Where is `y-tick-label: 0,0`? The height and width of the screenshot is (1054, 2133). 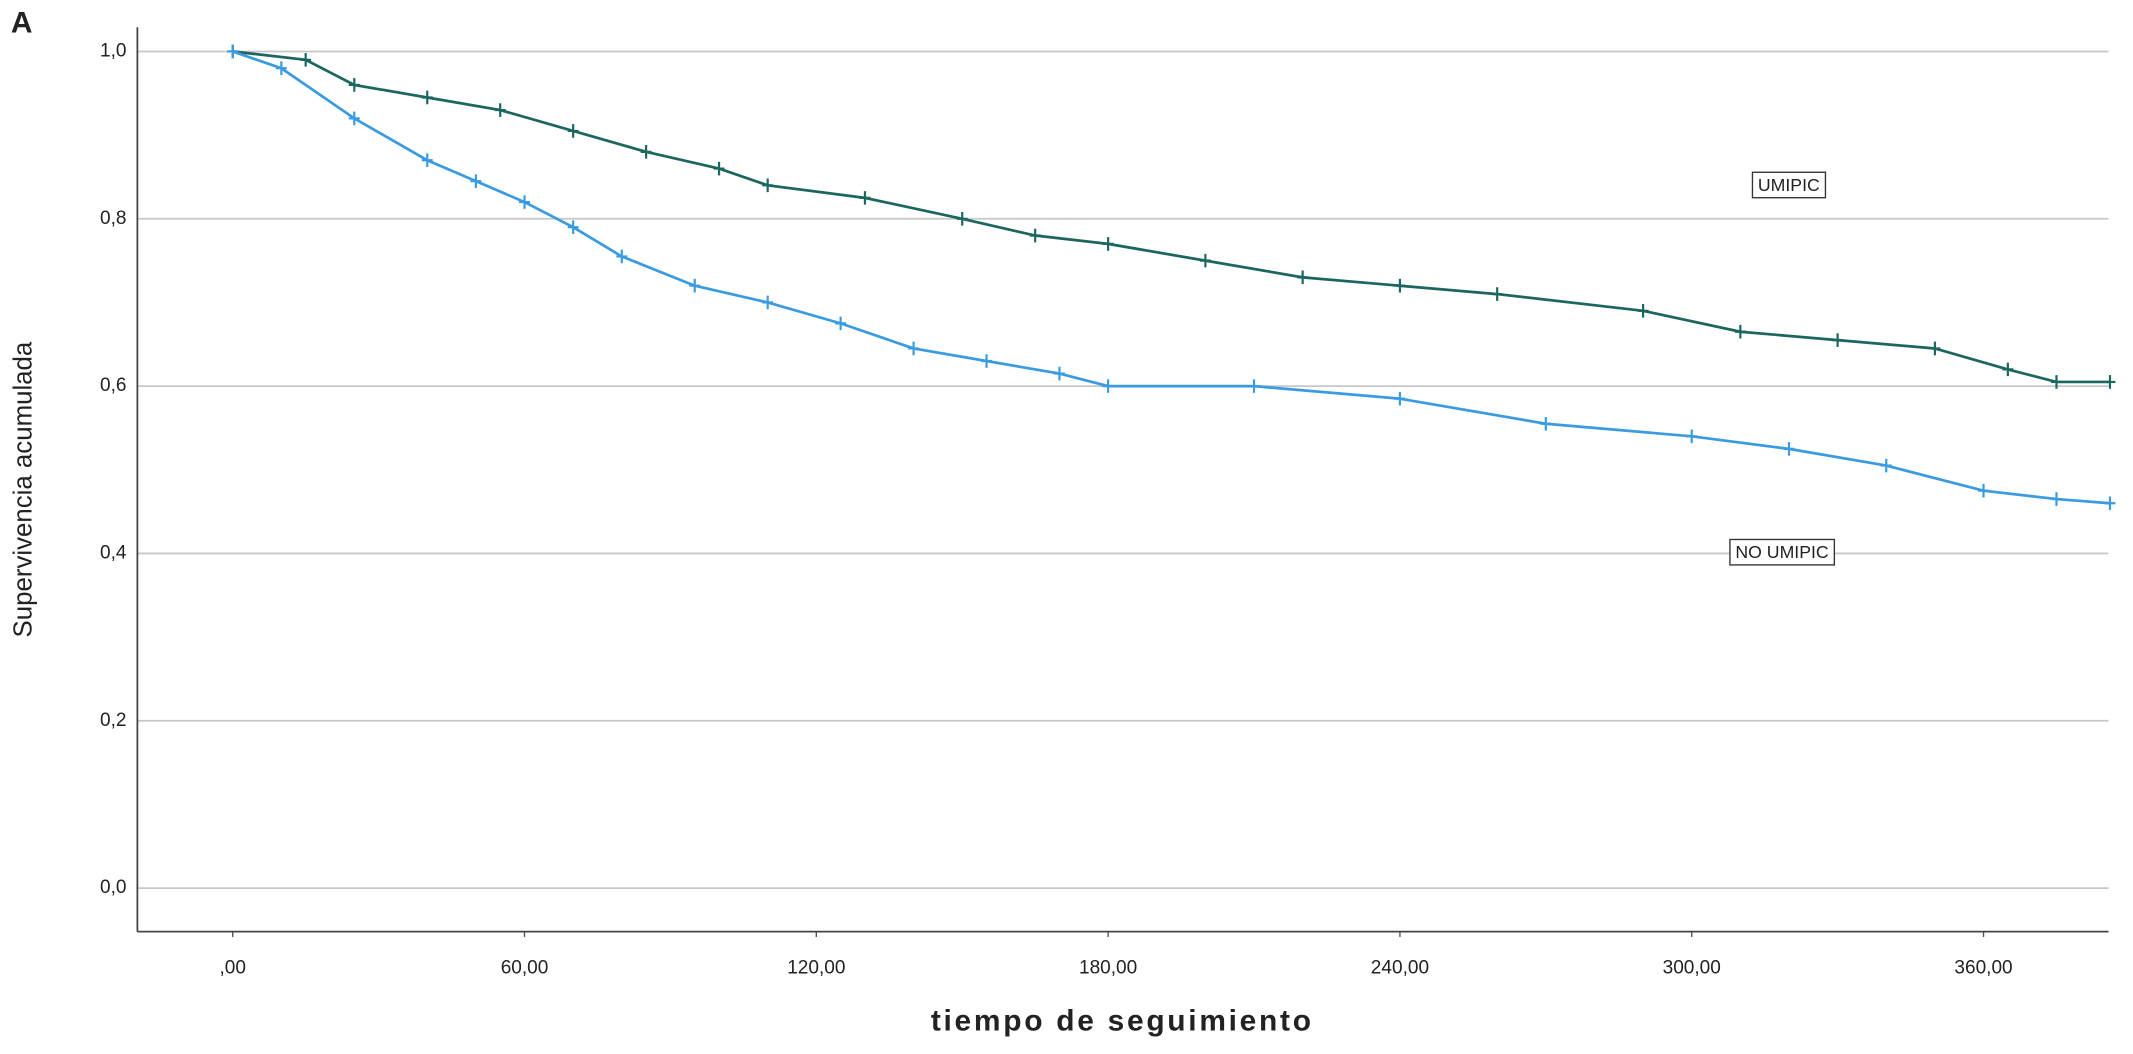
y-tick-label: 0,0 is located at coordinates (113, 887).